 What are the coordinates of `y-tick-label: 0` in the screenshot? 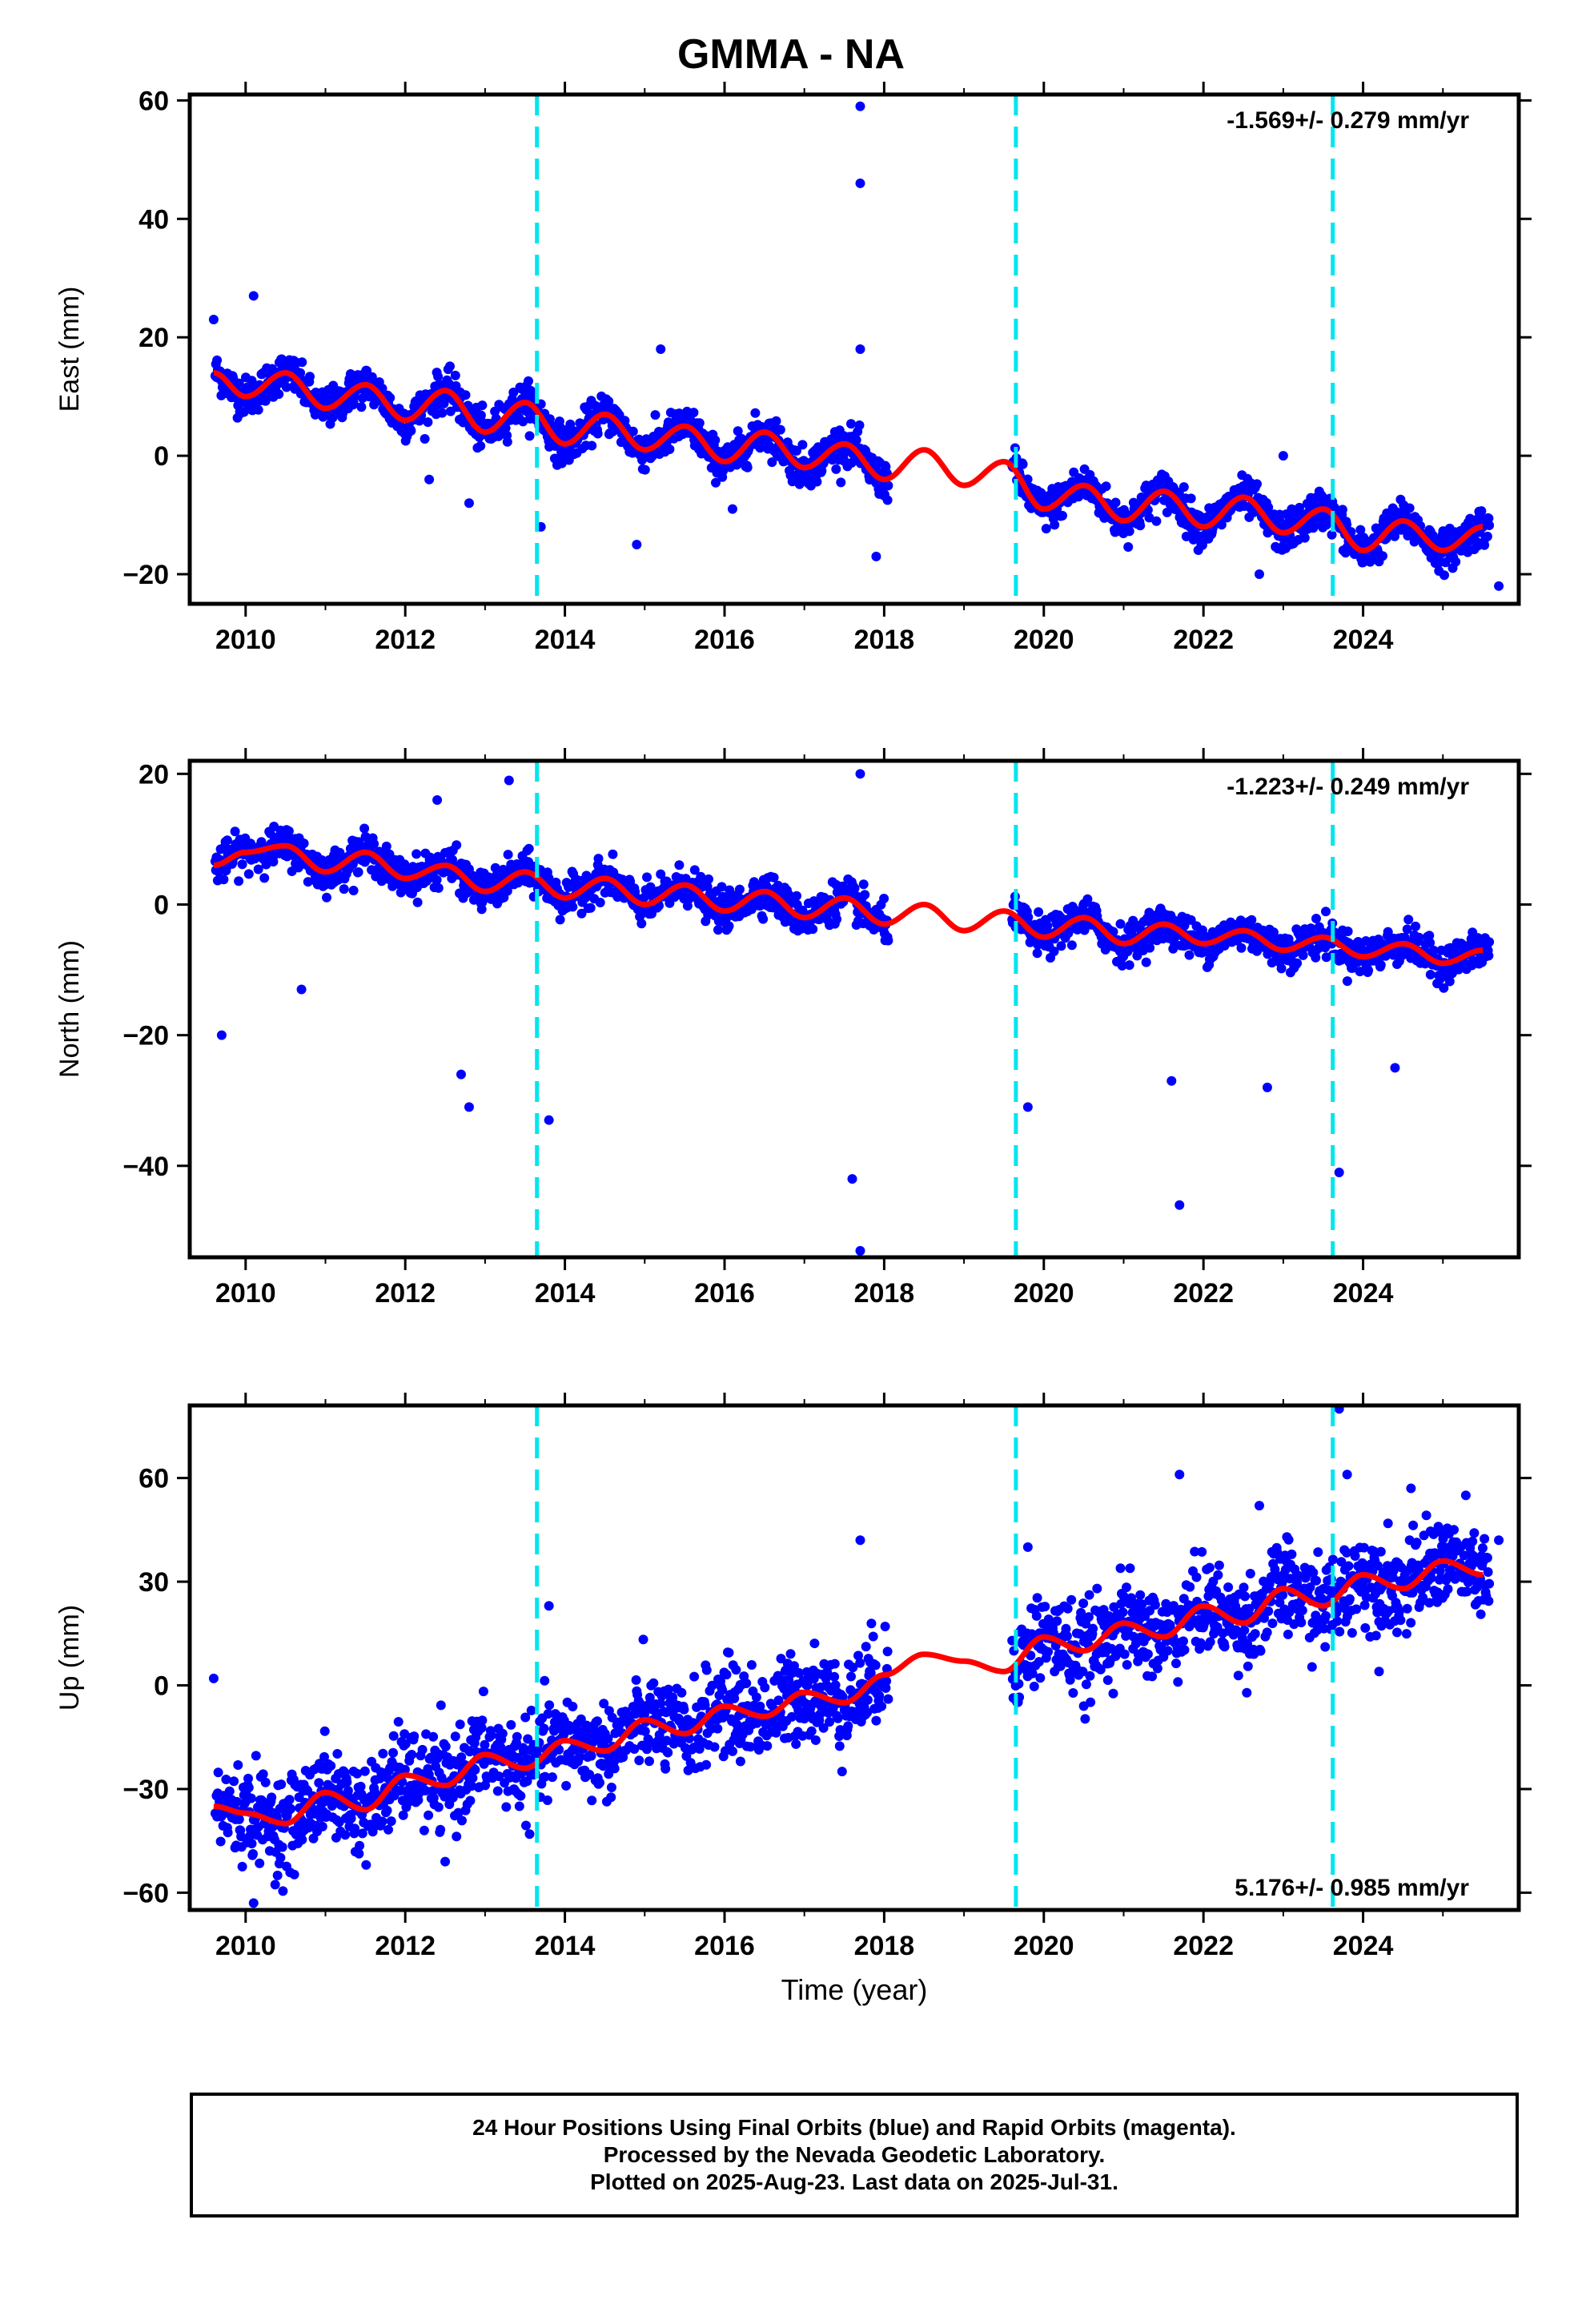 It's located at (161, 905).